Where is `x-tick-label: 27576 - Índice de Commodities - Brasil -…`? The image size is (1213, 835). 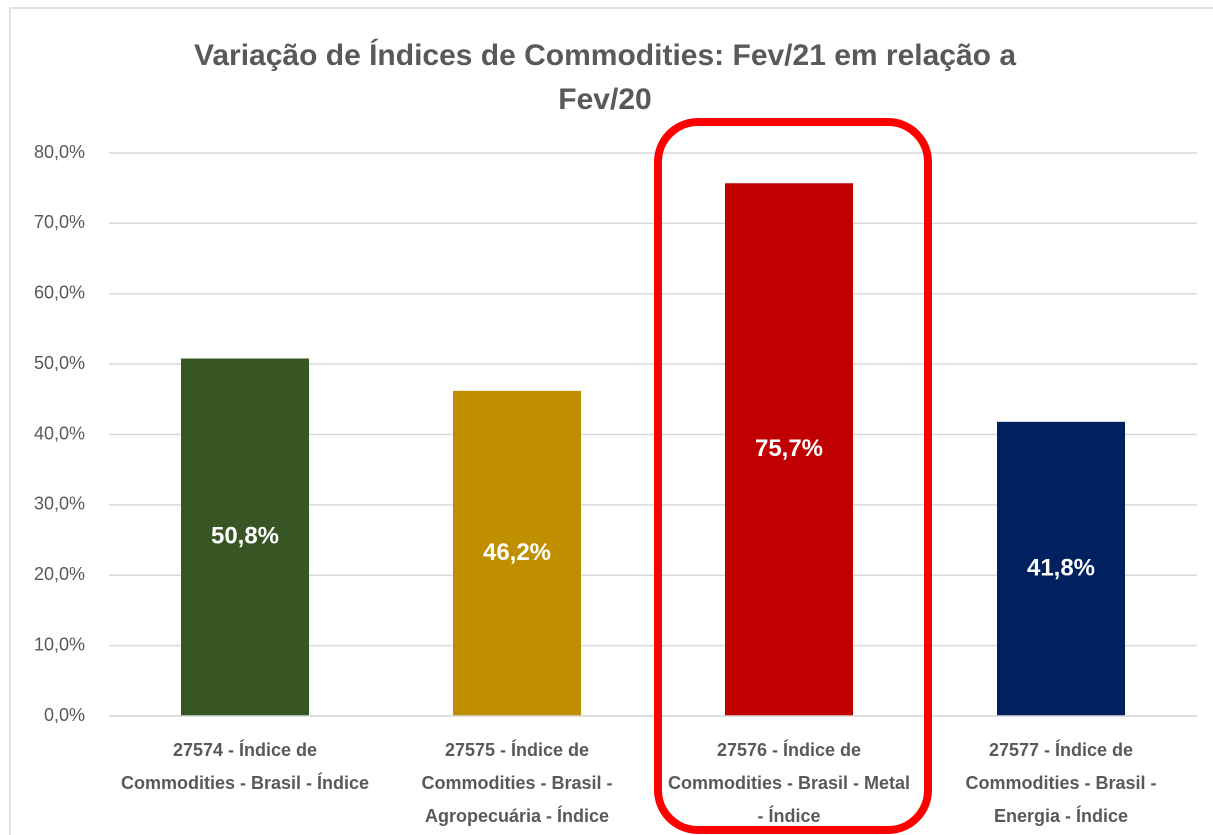 x-tick-label: 27576 - Índice de Commodities - Brasil -… is located at coordinates (789, 783).